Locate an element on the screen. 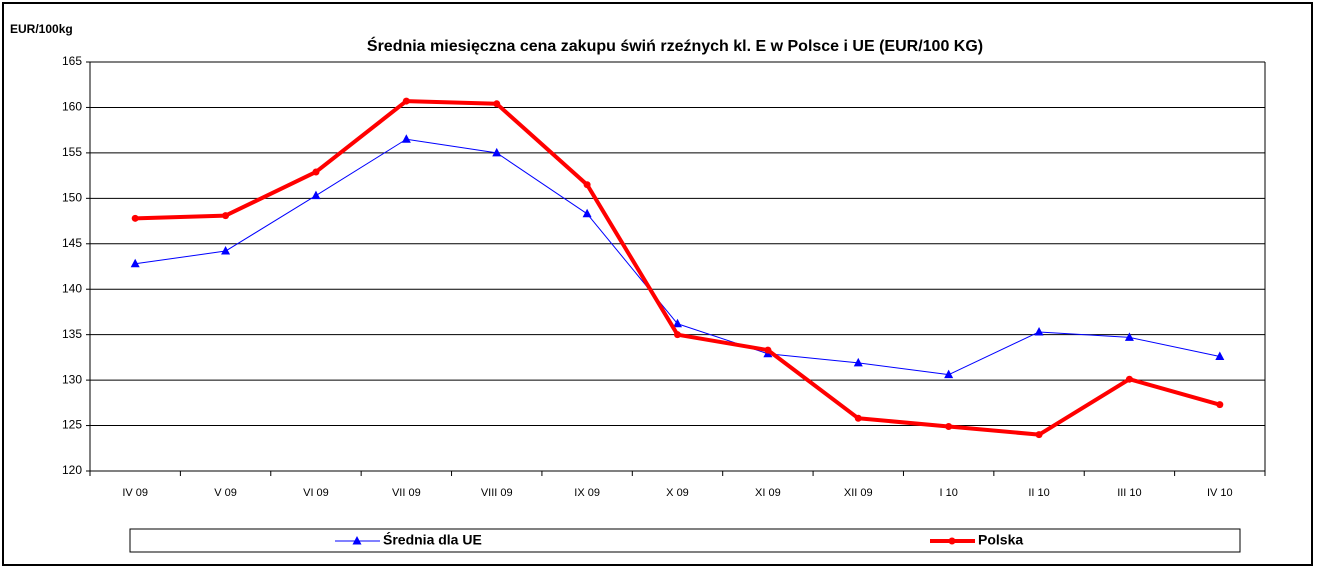 This screenshot has height=573, width=1321. x-tick-label: VII 09 is located at coordinates (406, 493).